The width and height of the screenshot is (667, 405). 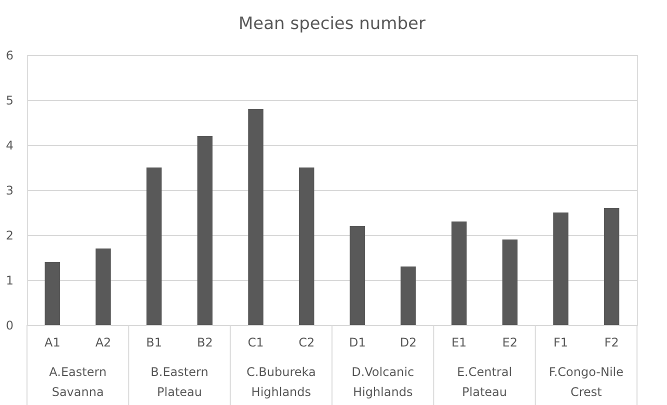 What do you see at coordinates (78, 382) in the screenshot?
I see `text: A.Eastern Savanna` at bounding box center [78, 382].